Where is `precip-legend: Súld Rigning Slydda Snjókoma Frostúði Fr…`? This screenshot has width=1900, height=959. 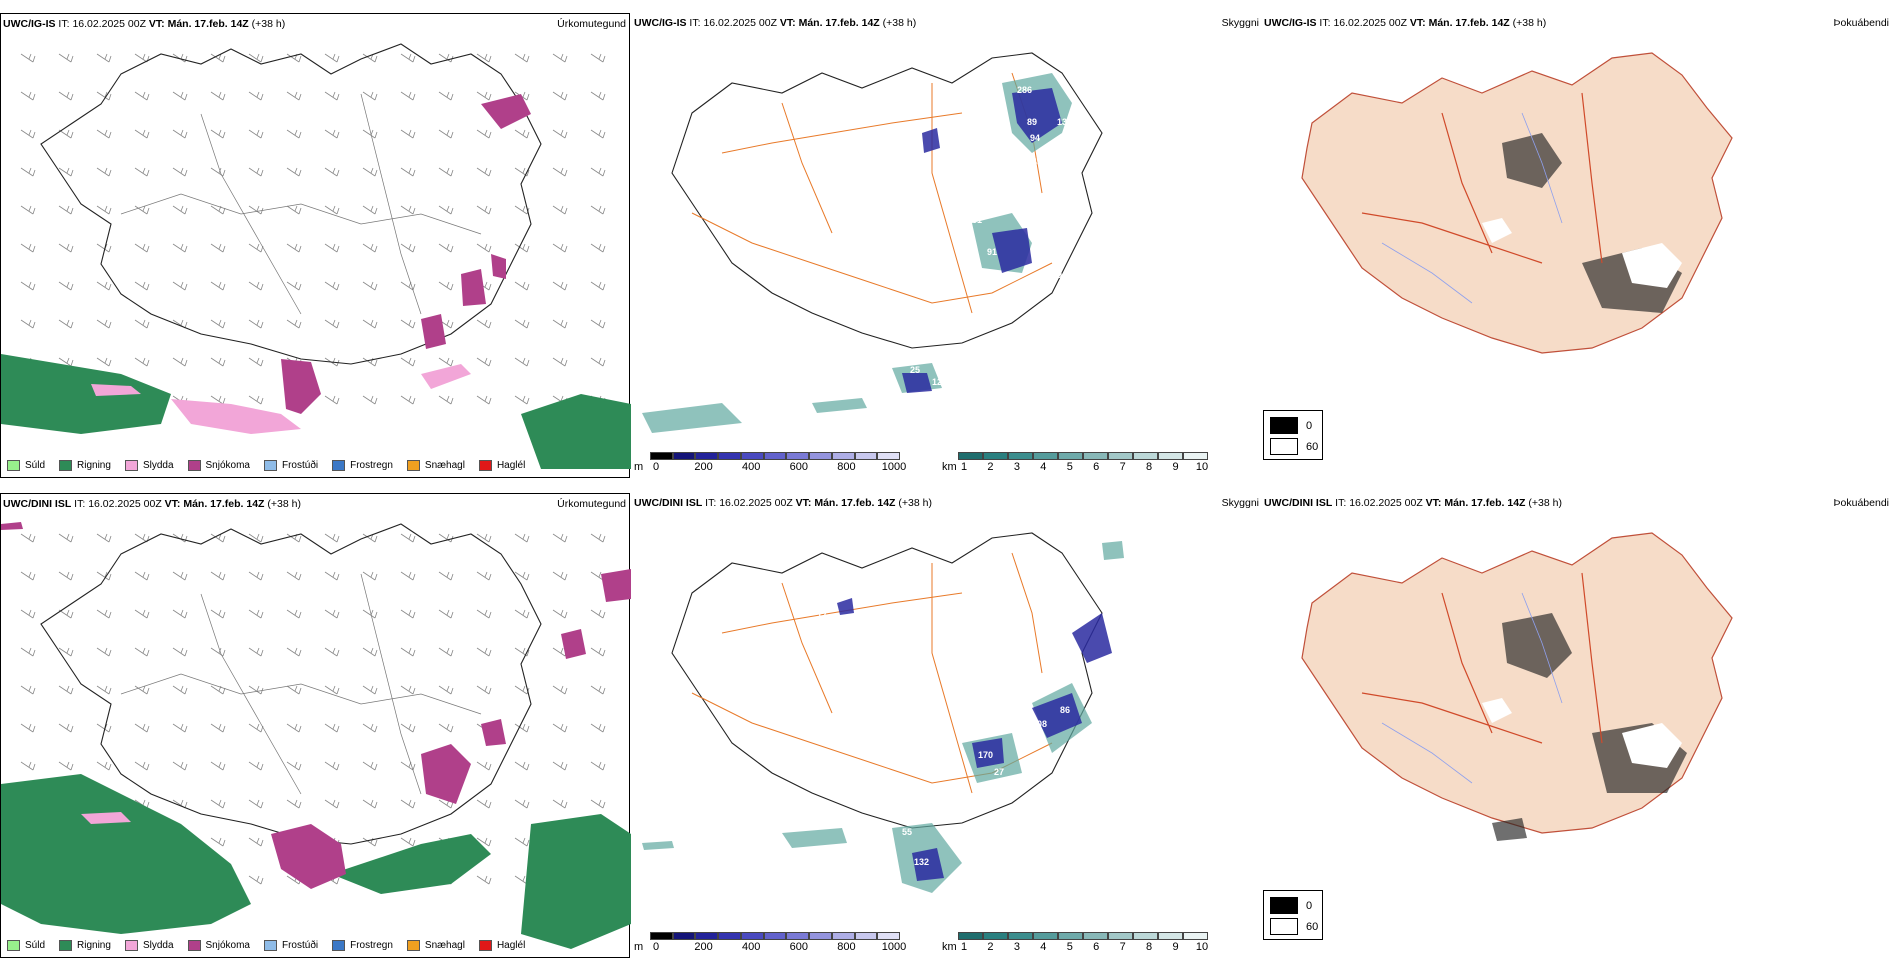
precip-legend: Súld Rigning Slydda Snjókoma Frostúði Fr… is located at coordinates (266, 465).